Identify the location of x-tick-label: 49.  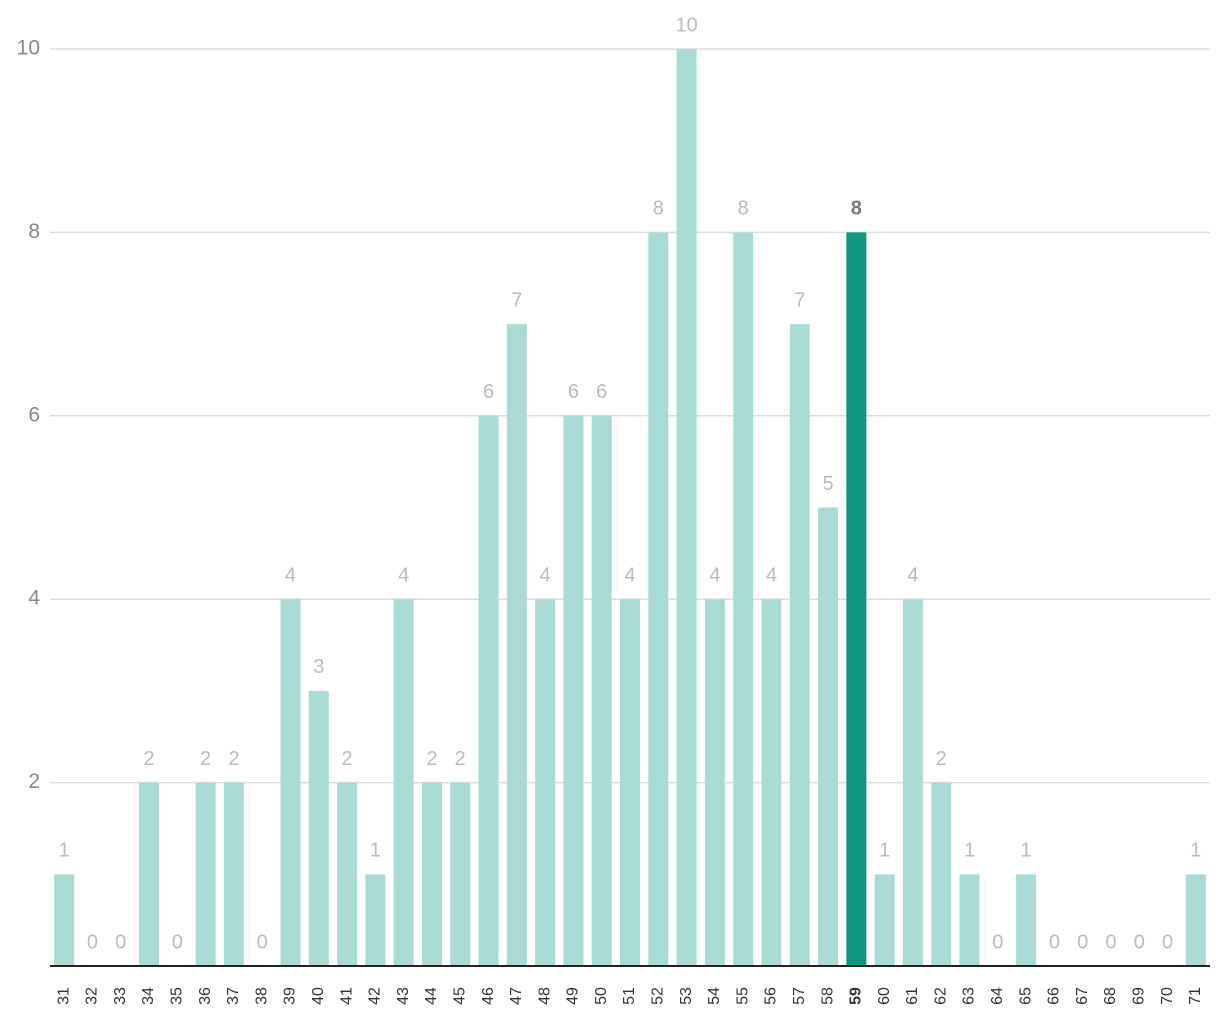
(573, 996).